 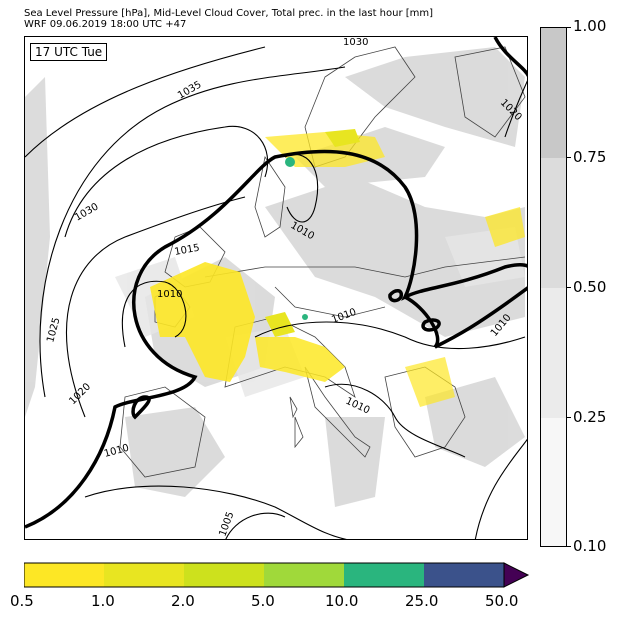 What do you see at coordinates (22, 601) in the screenshot?
I see `precip-tick-label: 0.5` at bounding box center [22, 601].